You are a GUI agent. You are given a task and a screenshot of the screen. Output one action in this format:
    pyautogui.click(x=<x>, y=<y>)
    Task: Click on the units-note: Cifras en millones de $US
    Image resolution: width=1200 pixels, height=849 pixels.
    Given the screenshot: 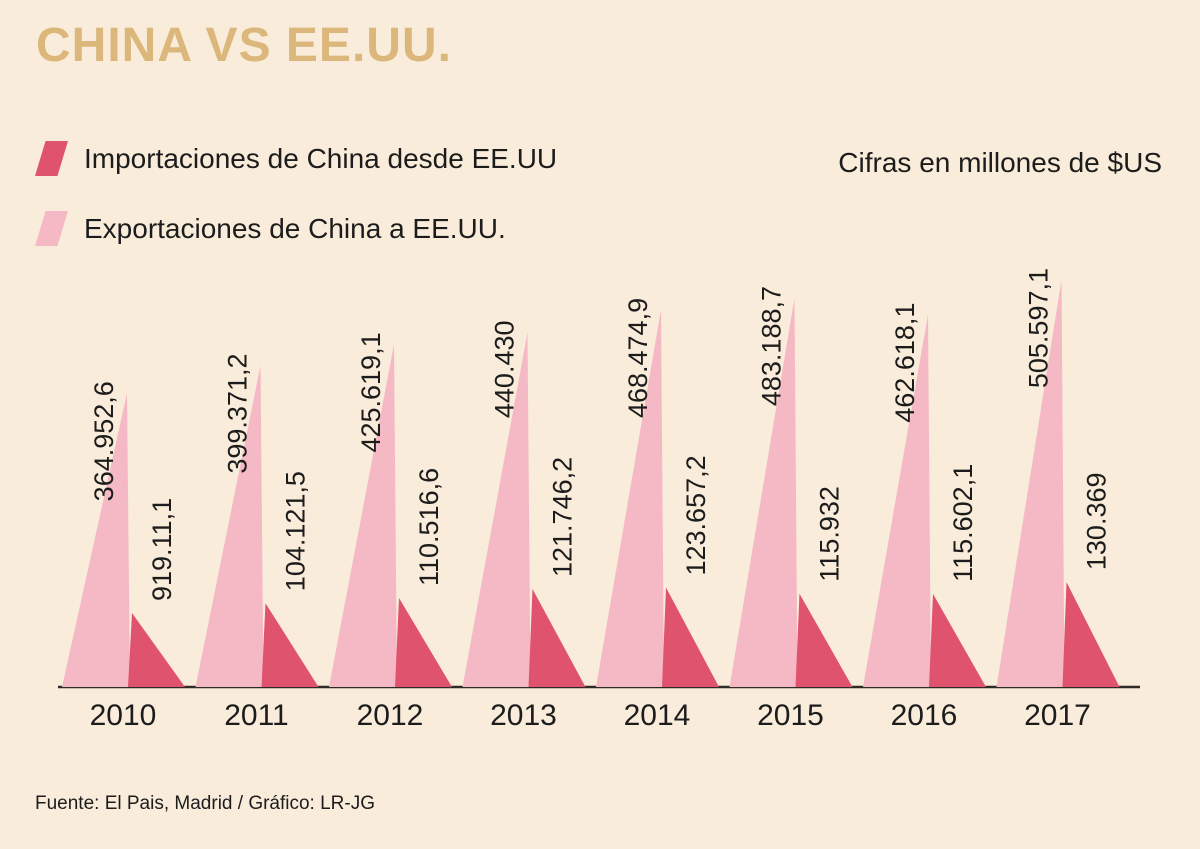 What is the action you would take?
    pyautogui.click(x=1000, y=162)
    